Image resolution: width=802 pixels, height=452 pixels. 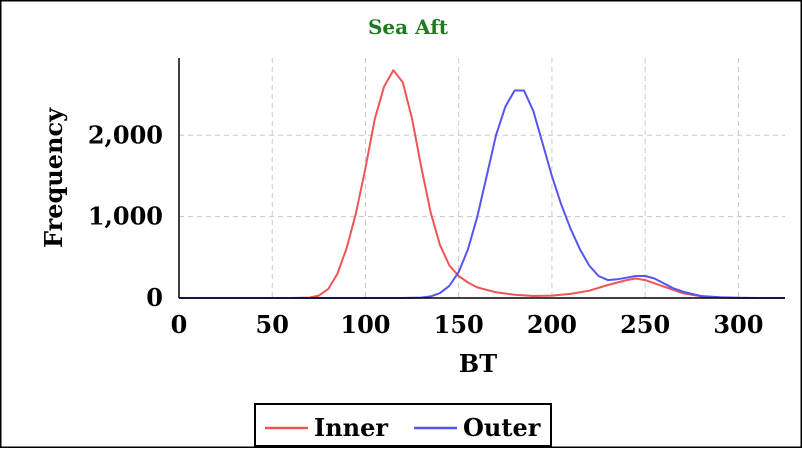 What do you see at coordinates (738, 324) in the screenshot?
I see `x-tick-label: 300` at bounding box center [738, 324].